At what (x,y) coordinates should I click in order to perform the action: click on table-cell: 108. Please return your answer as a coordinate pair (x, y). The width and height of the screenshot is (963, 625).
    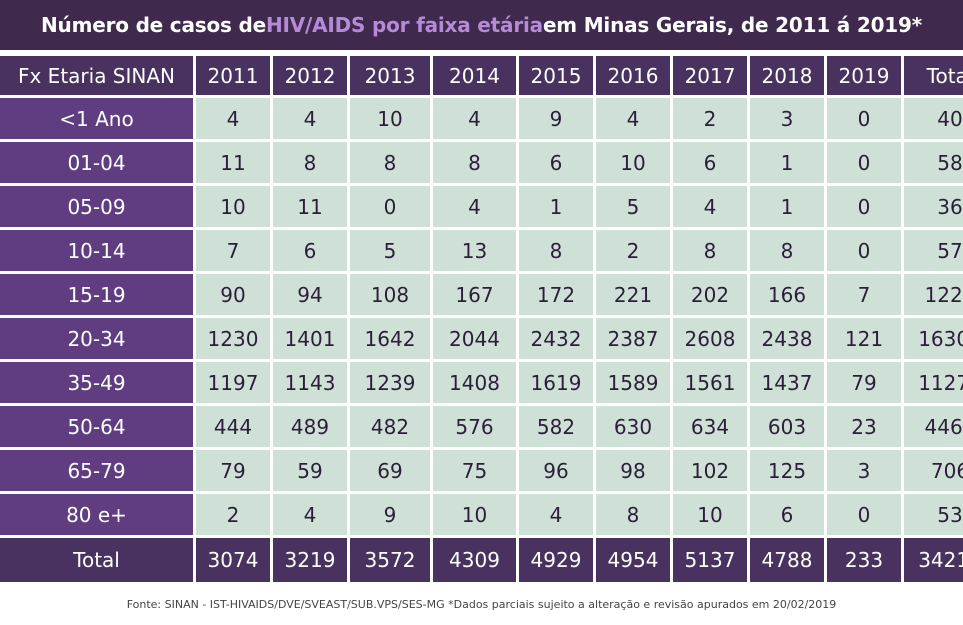
    Looking at the image, I should click on (390, 294).